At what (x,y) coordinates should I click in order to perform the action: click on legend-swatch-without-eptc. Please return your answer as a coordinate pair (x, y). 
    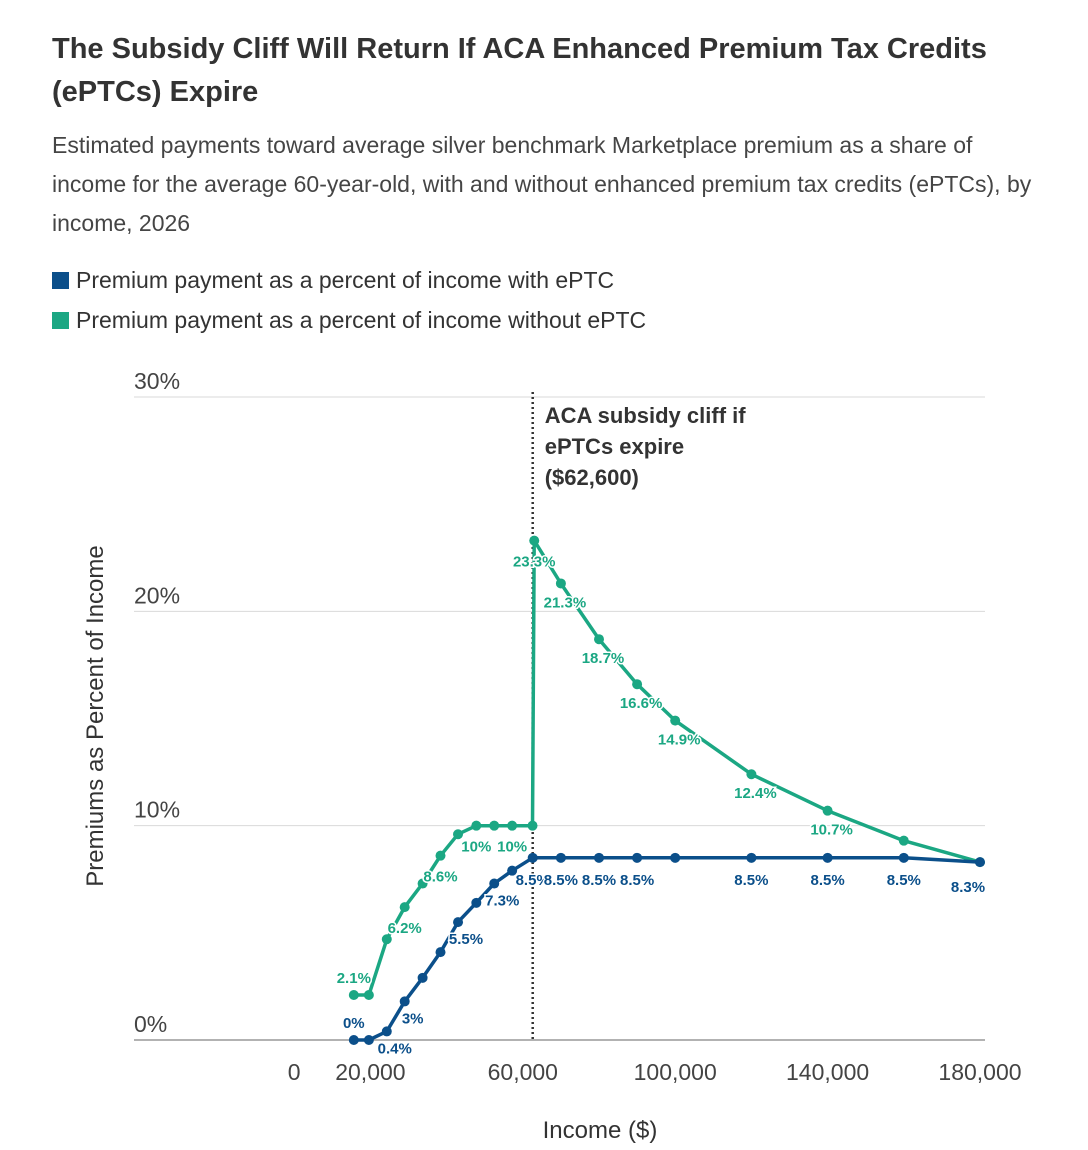
    Looking at the image, I should click on (60, 320).